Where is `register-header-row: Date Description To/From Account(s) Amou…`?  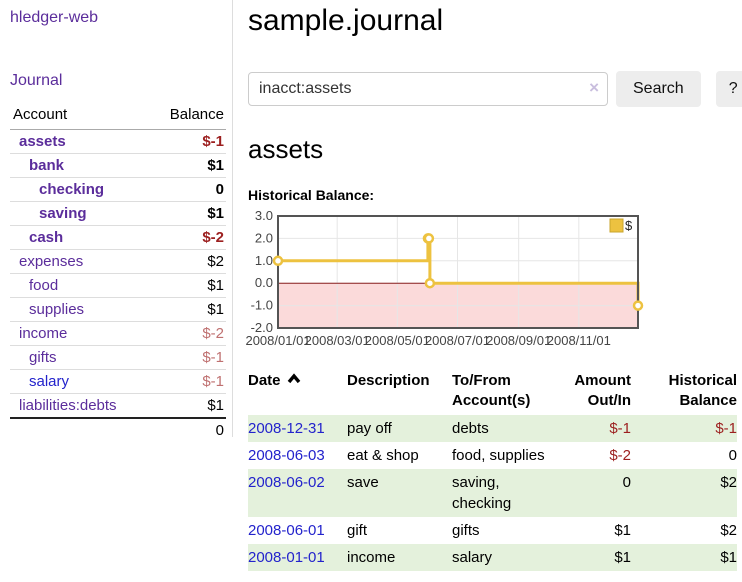
register-header-row: Date Description To/From Account(s) Amou… is located at coordinates (492, 392).